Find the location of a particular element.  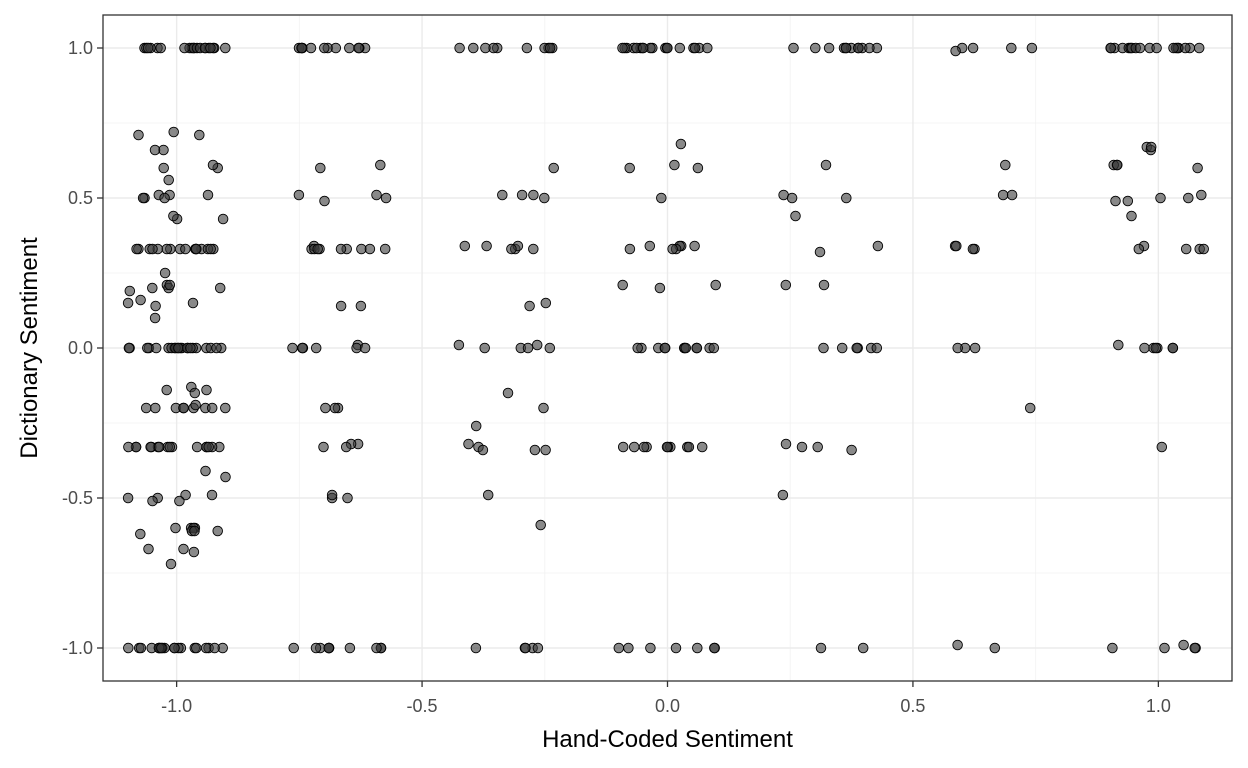

x-axis-title: Hand-Coded Sentiment is located at coordinates (667, 739).